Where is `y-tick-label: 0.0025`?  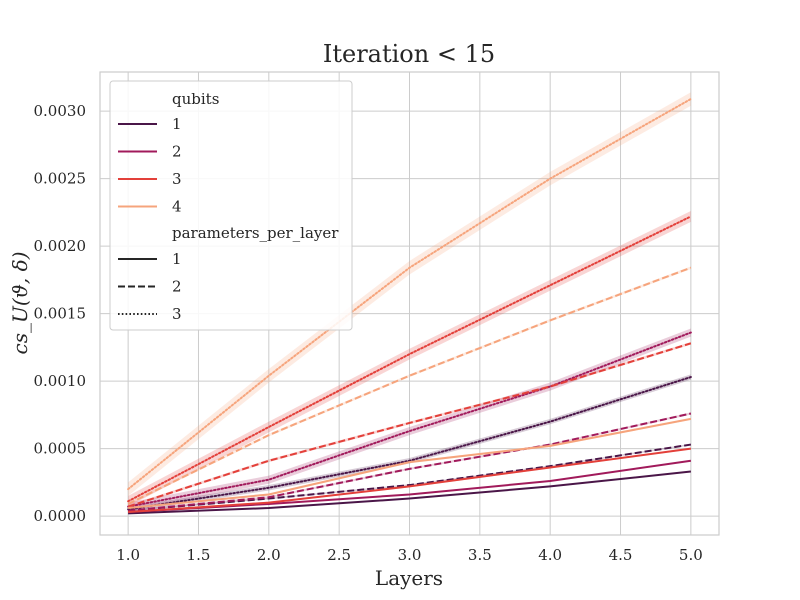
y-tick-label: 0.0025 is located at coordinates (60, 179).